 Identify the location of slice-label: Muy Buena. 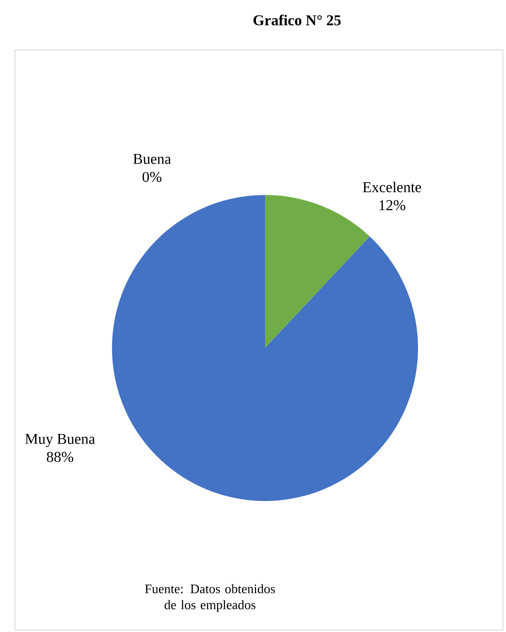
(60, 441).